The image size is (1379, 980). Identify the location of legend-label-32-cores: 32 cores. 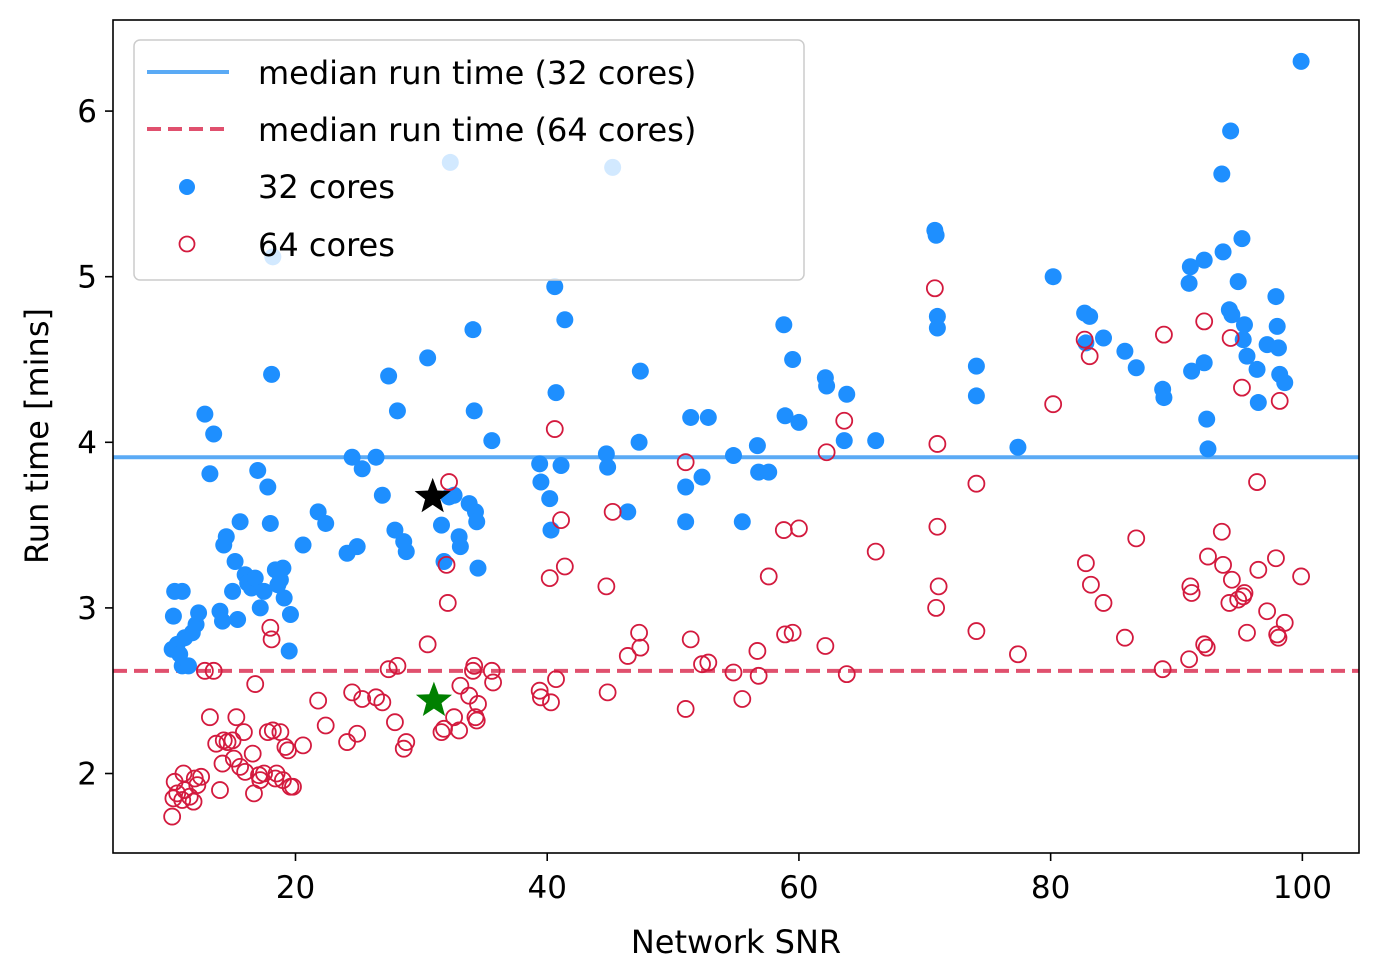
(326, 187).